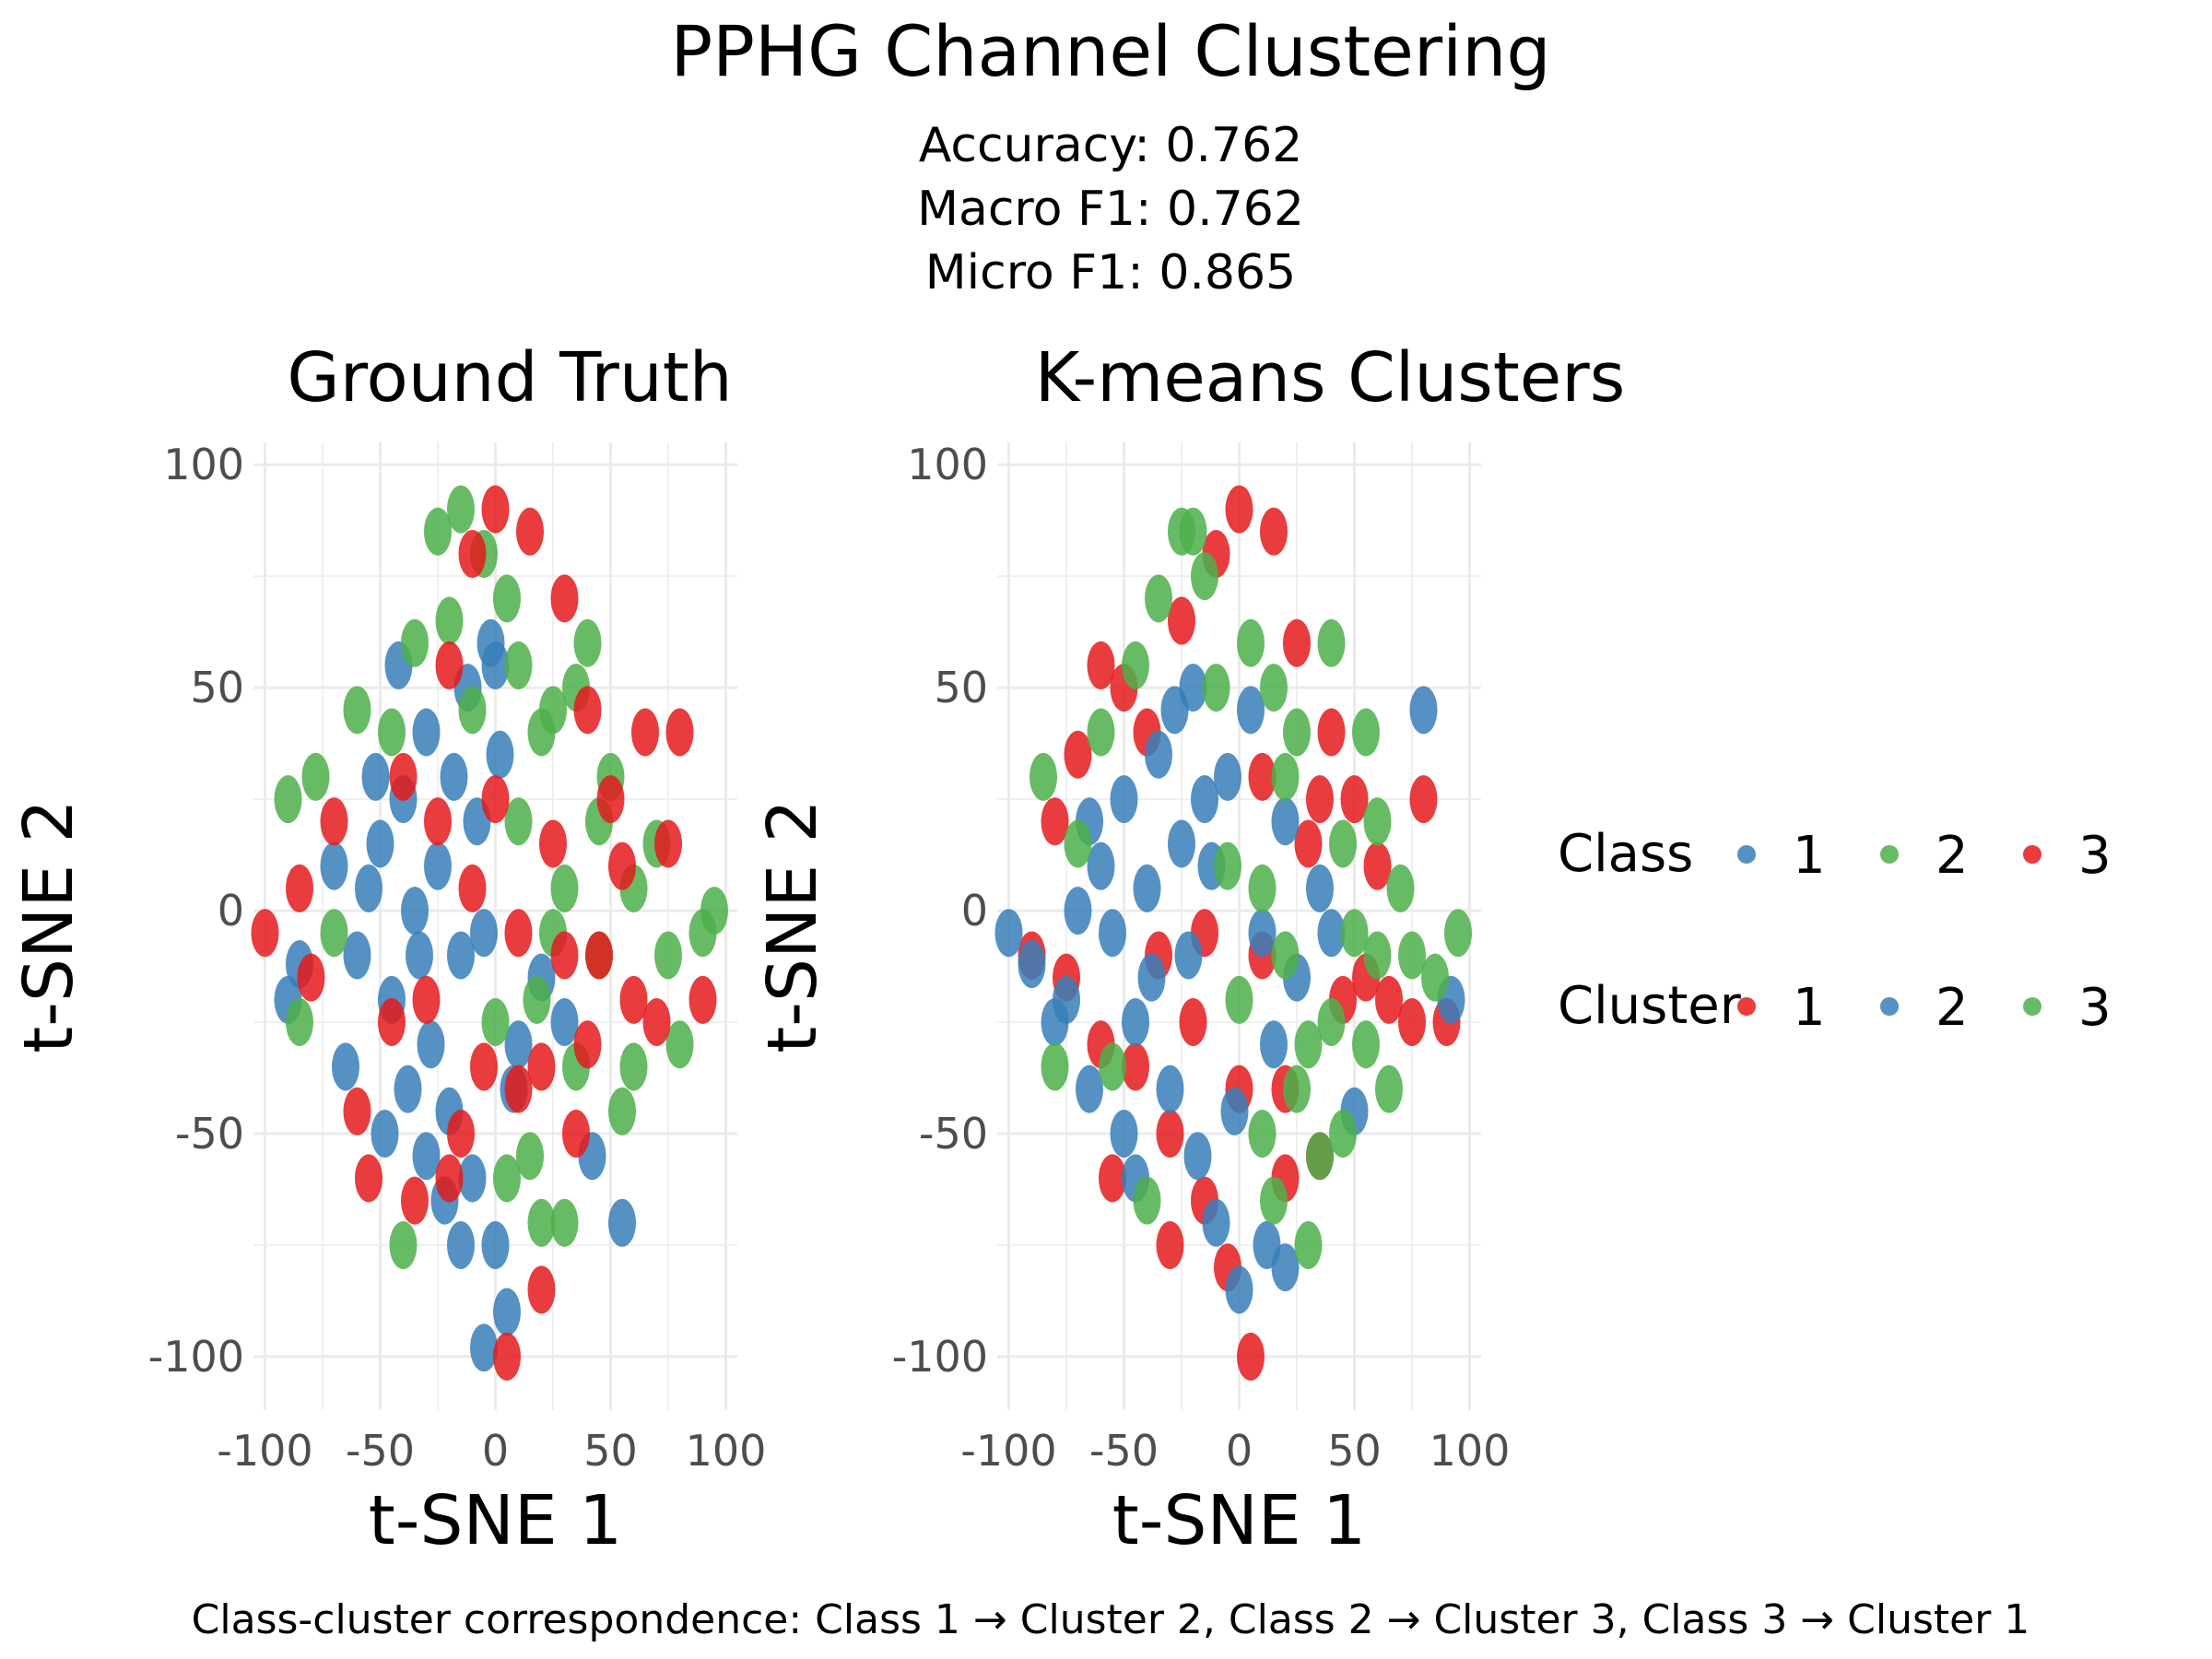  What do you see at coordinates (1330, 378) in the screenshot?
I see `panel-title: K-means Clusters` at bounding box center [1330, 378].